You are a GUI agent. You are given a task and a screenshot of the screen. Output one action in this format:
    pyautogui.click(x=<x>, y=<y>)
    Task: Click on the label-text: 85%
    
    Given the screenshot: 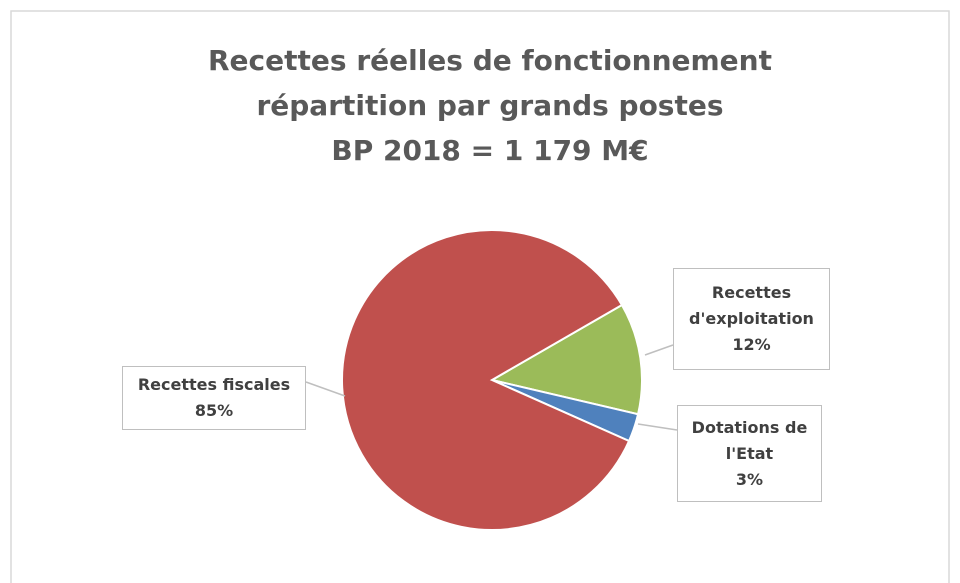 What is the action you would take?
    pyautogui.click(x=214, y=410)
    